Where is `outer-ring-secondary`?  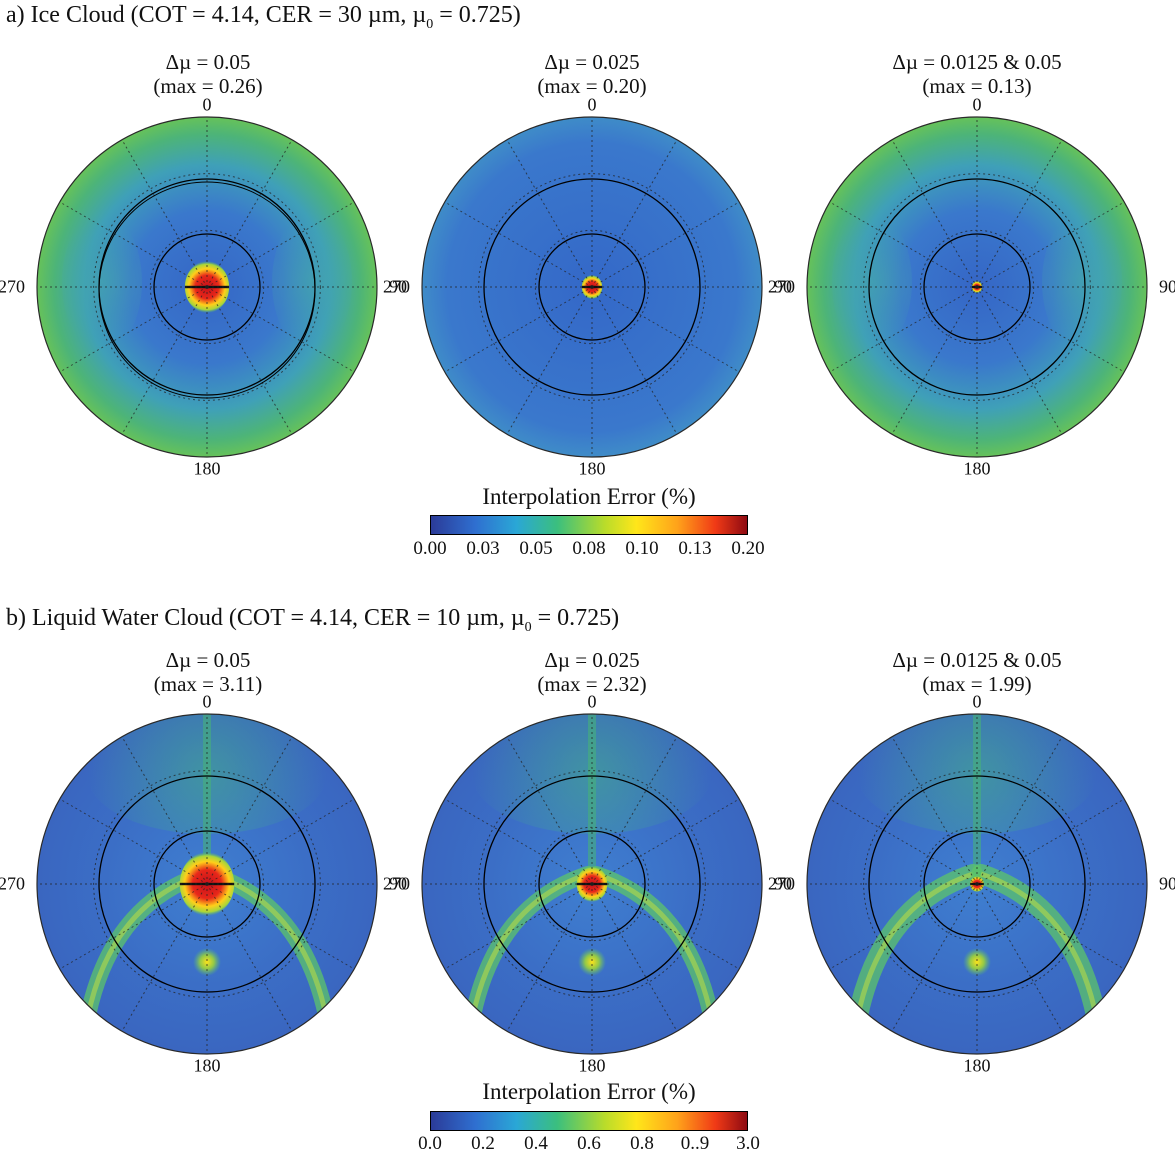
outer-ring-secondary is located at coordinates (207, 290).